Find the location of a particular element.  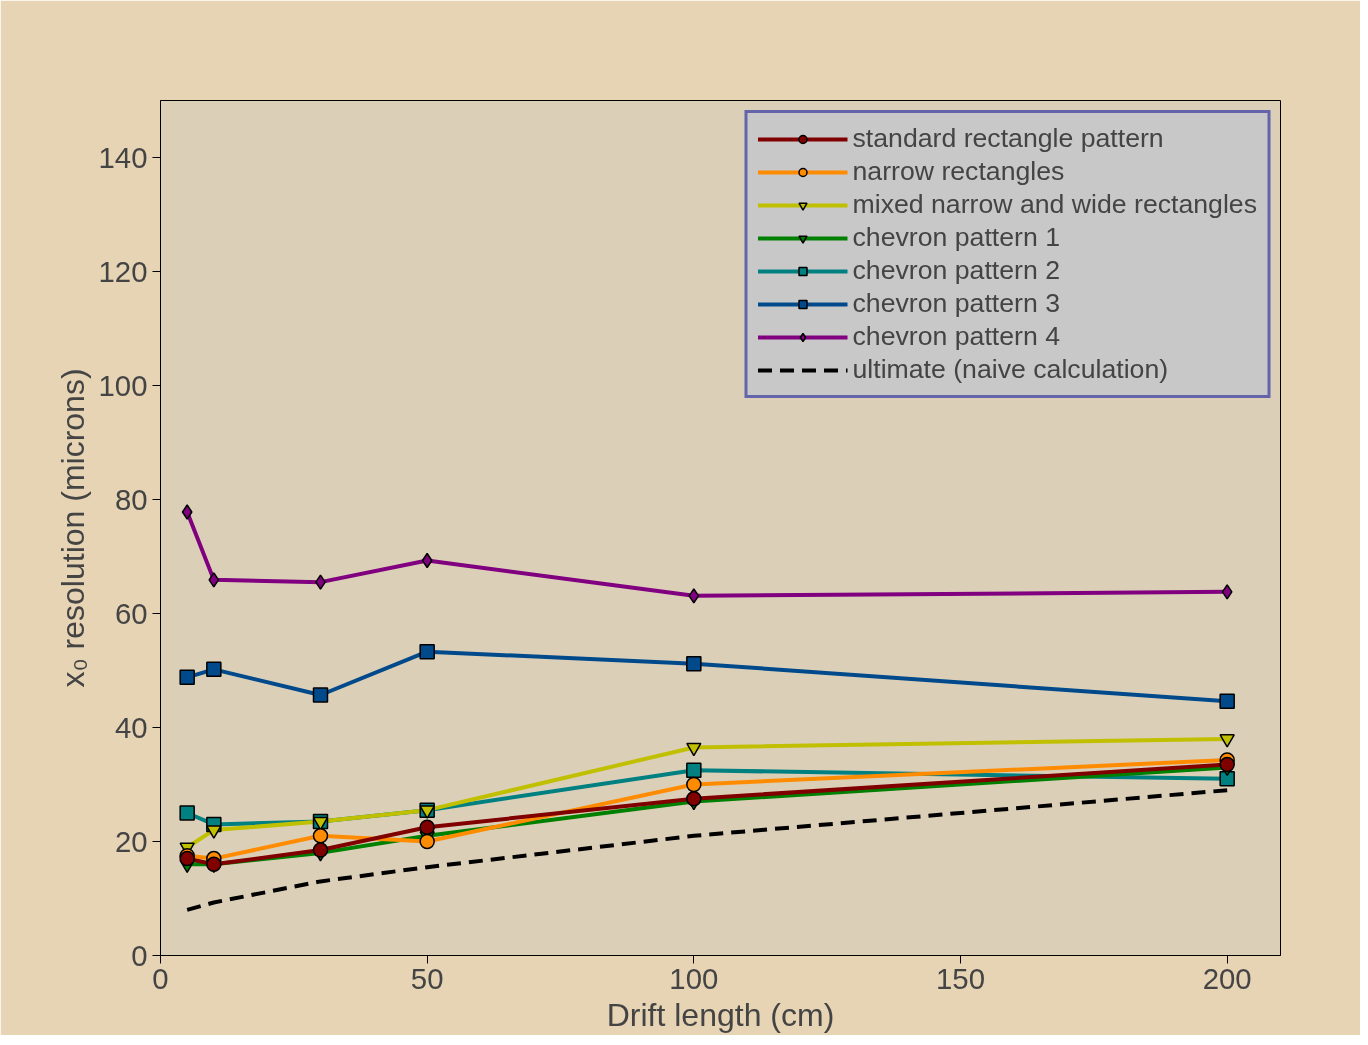

x-tick-label: 0 is located at coordinates (160, 978).